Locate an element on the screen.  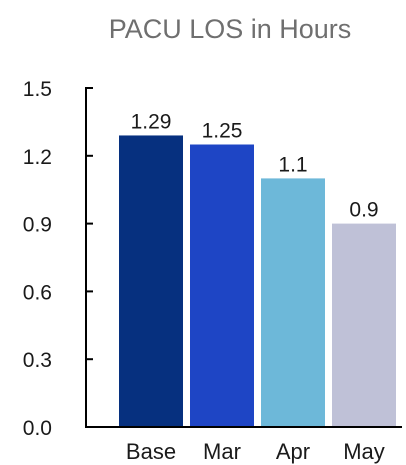
chart-title: PACU LOS in Hours is located at coordinates (230, 29).